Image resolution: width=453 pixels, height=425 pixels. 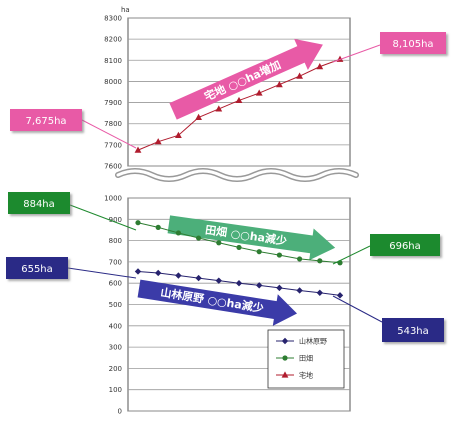 I want to click on sanrin-start-callout: 655ha, so click(x=37, y=268).